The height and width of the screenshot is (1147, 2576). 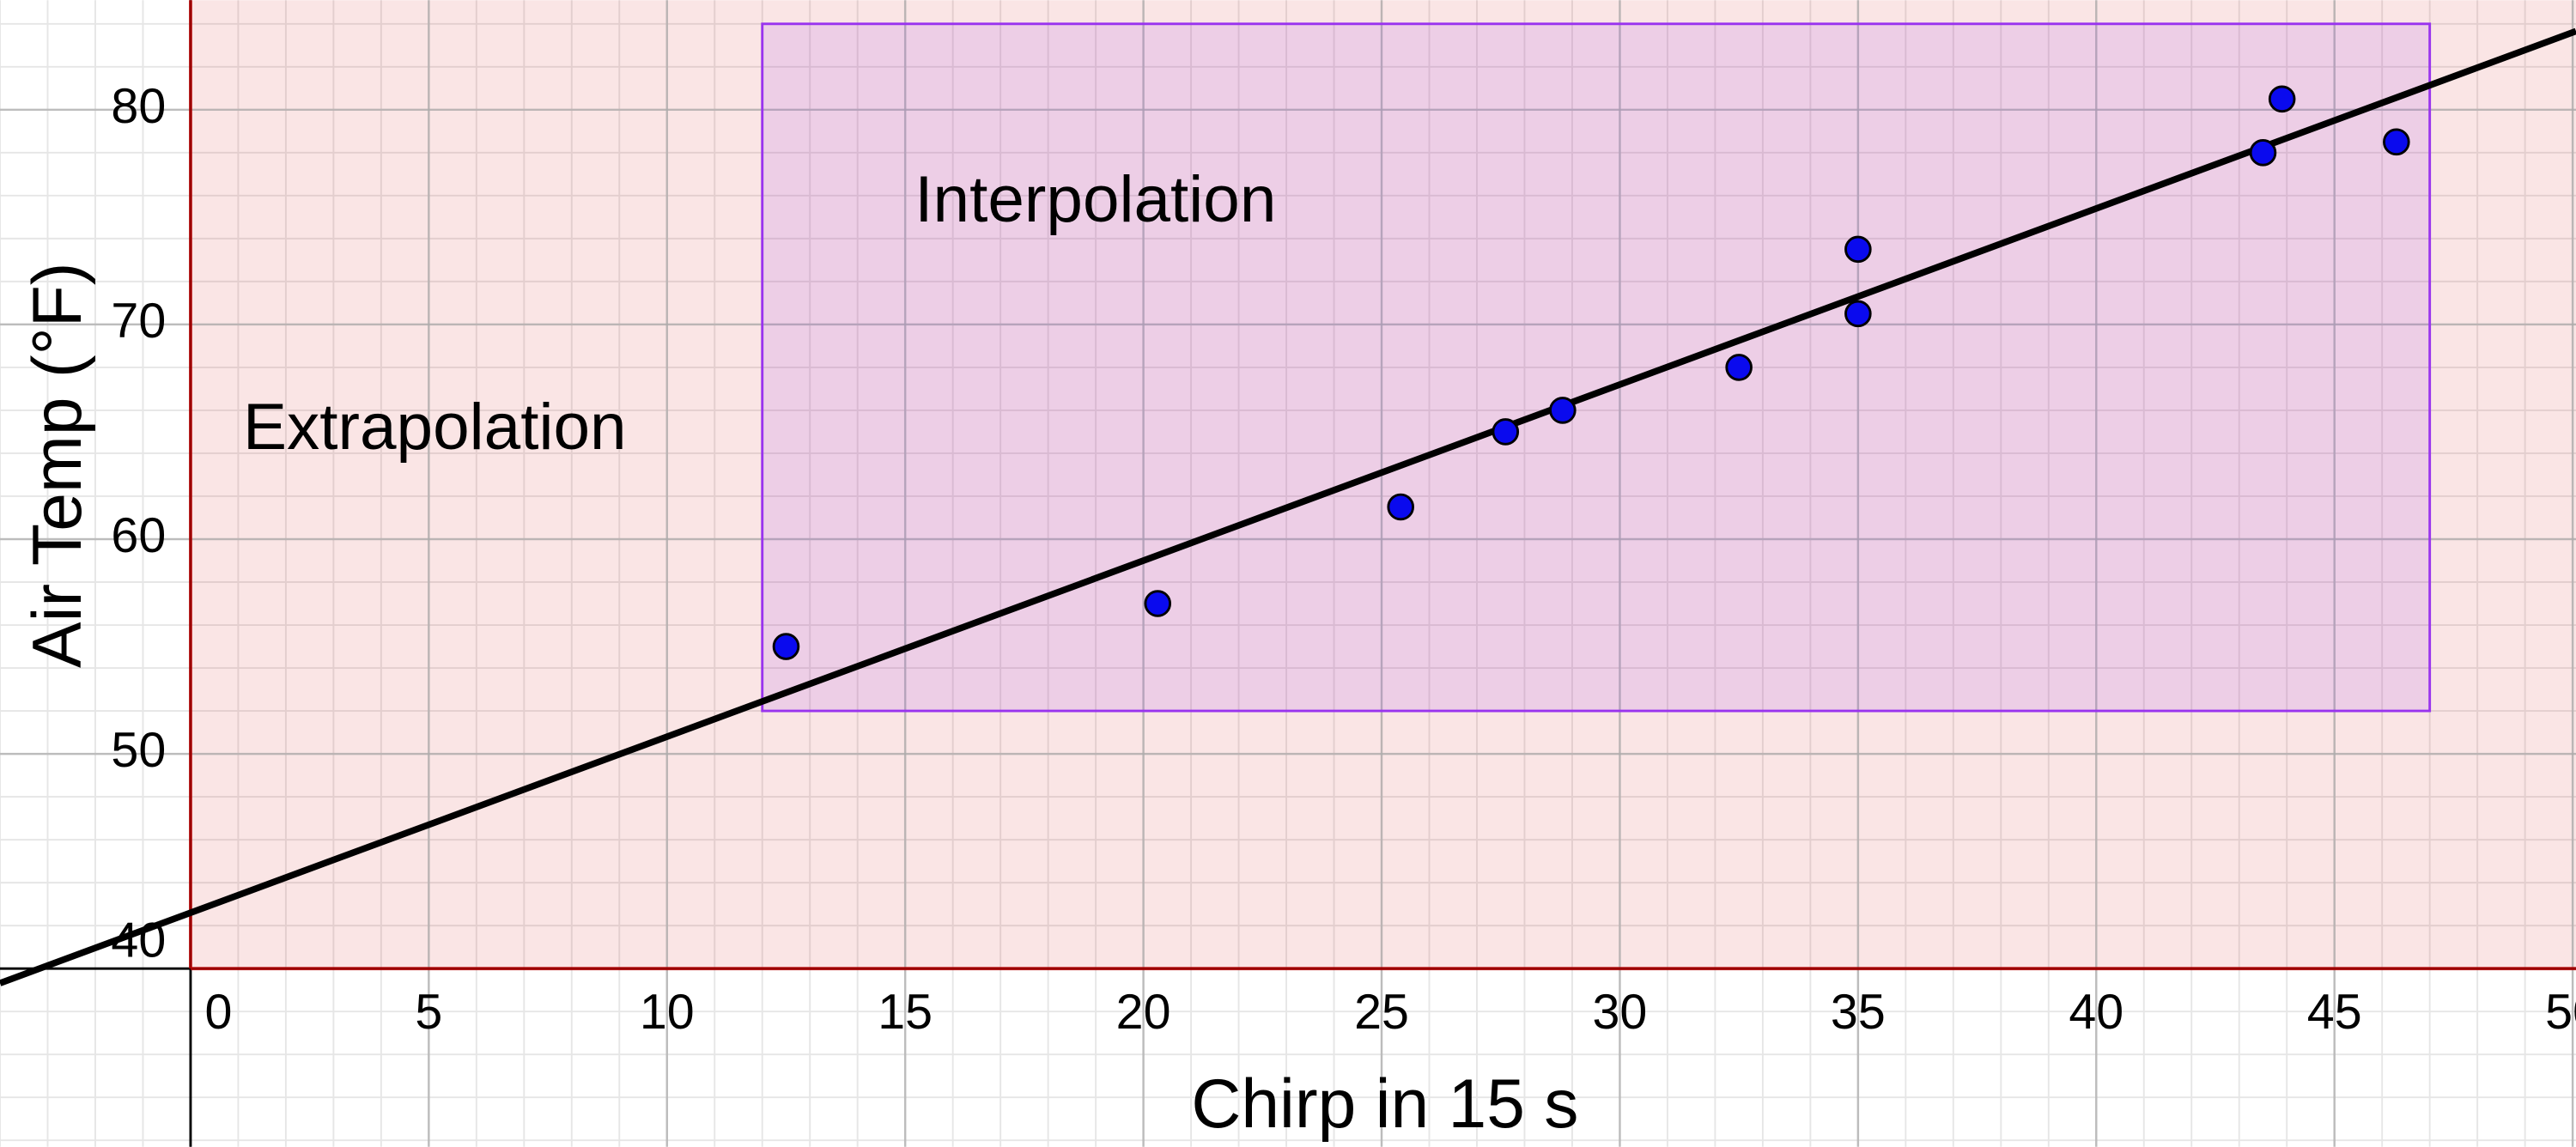 I want to click on region-label: Interpolation, so click(x=1095, y=199).